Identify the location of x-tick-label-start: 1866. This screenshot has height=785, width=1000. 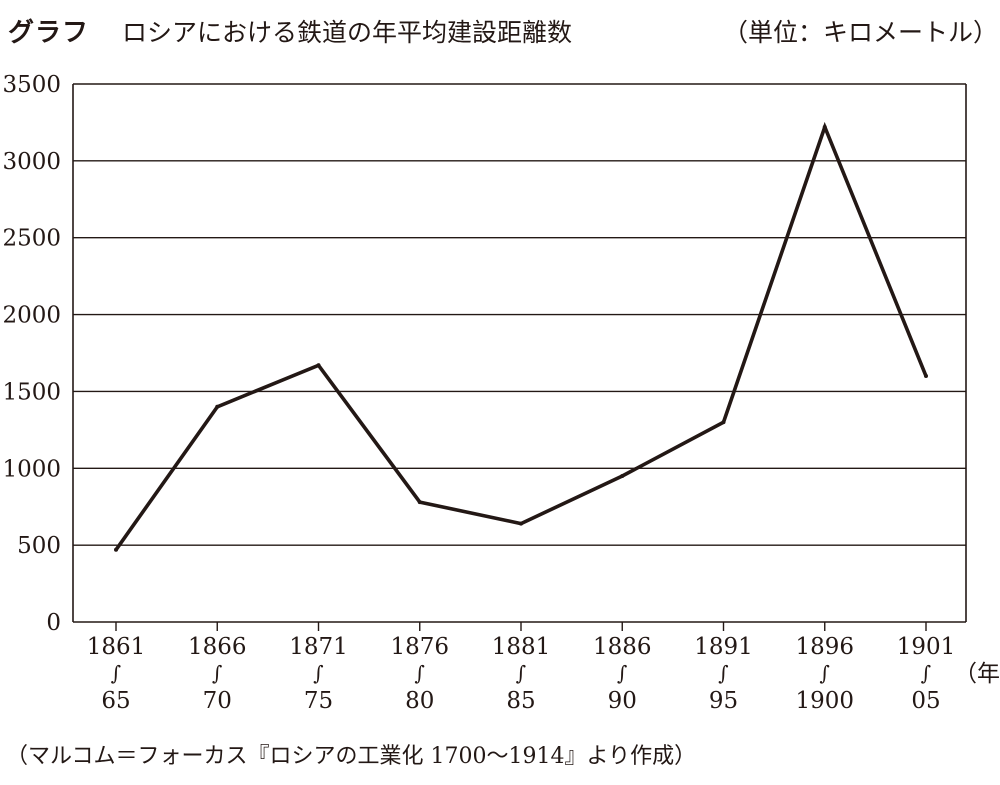
(217, 647).